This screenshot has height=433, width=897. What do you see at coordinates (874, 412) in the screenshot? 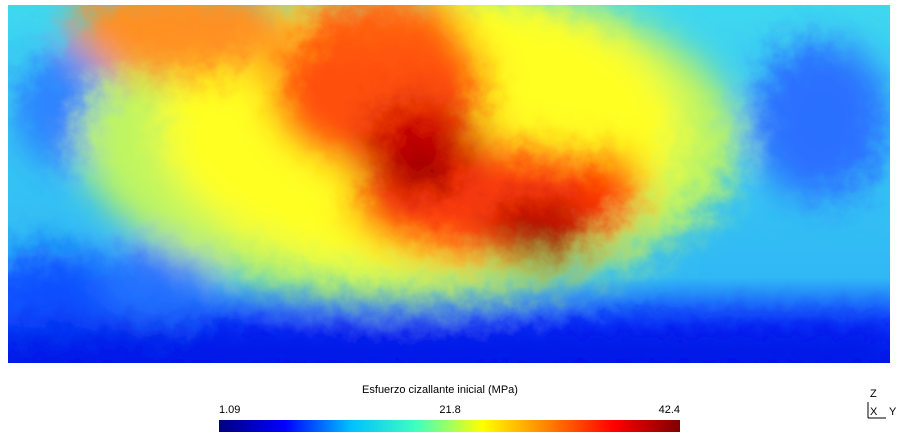
I see `triad-label: X` at bounding box center [874, 412].